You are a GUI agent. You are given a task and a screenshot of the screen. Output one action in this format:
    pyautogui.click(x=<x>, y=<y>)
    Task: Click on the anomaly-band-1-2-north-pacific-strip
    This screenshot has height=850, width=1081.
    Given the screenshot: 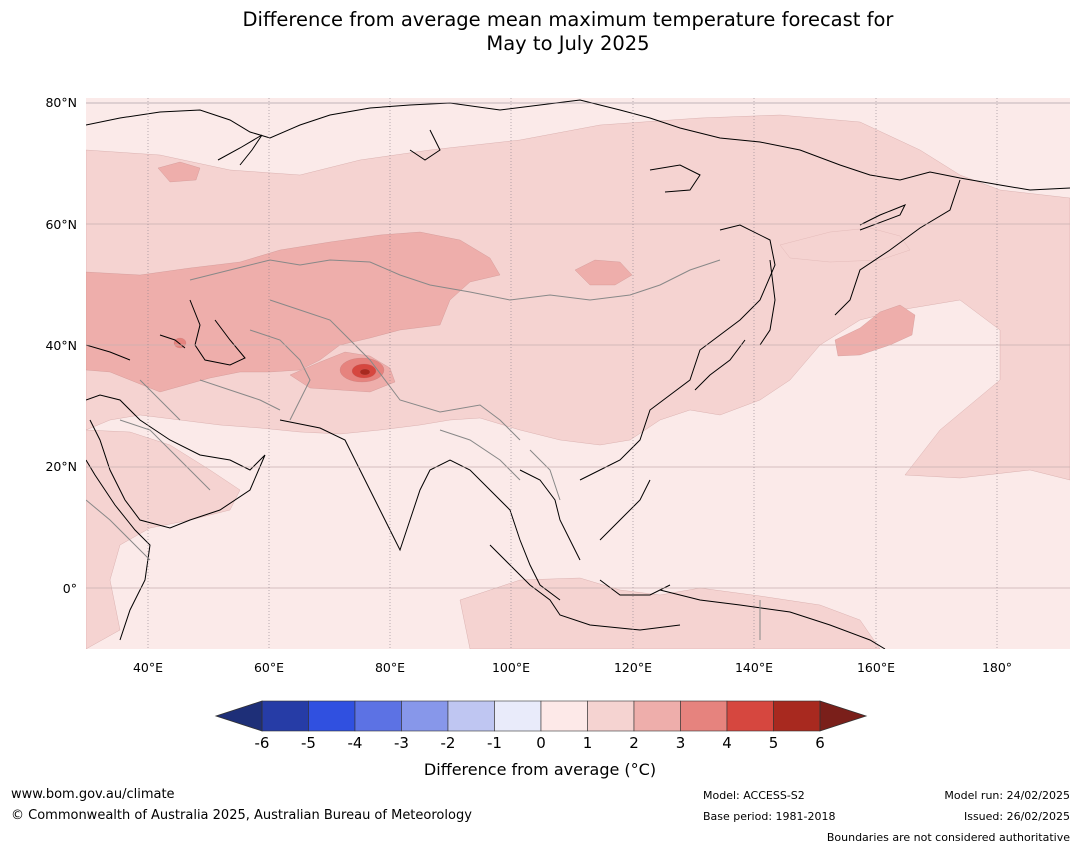 What is the action you would take?
    pyautogui.click(x=845, y=245)
    